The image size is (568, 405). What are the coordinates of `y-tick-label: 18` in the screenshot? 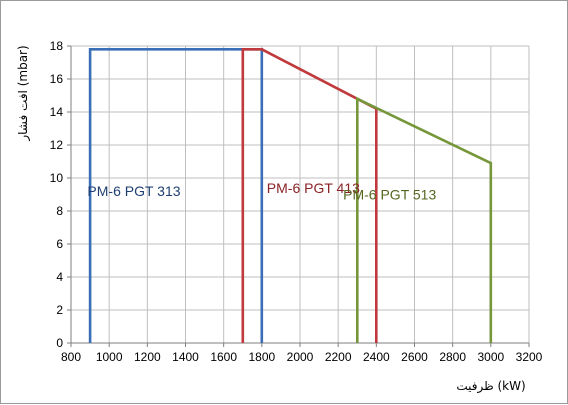 It's located at (57, 46).